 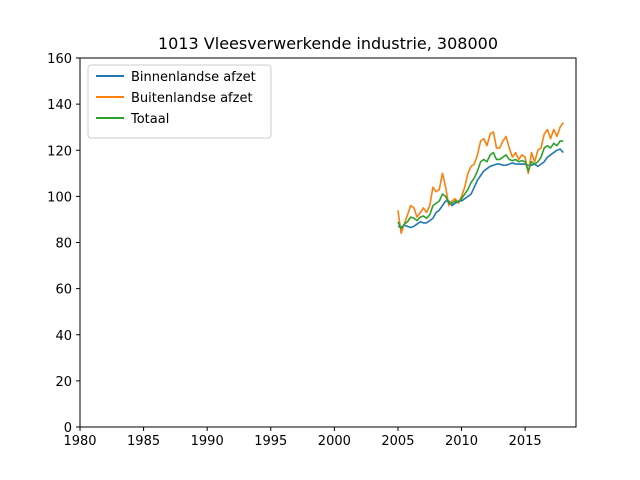 I want to click on x-tick-label: 2000, so click(x=334, y=441).